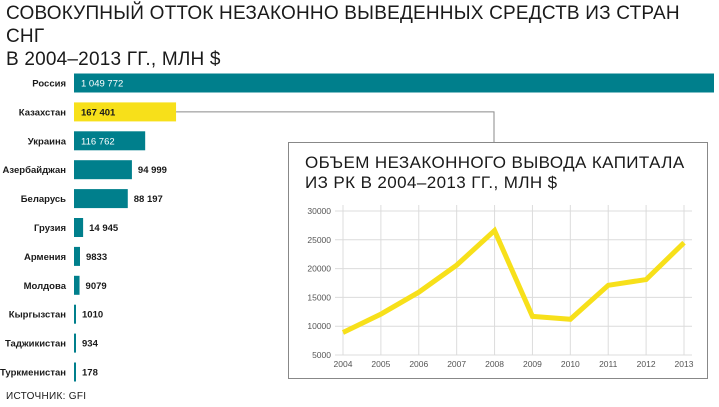 This screenshot has width=719, height=407. Describe the element at coordinates (494, 364) in the screenshot. I see `x-tick-label-4: 2008` at that location.